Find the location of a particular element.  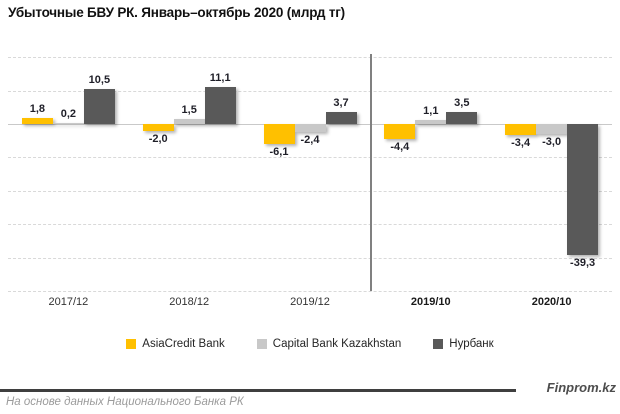

value-label: 1,8 is located at coordinates (37, 108).